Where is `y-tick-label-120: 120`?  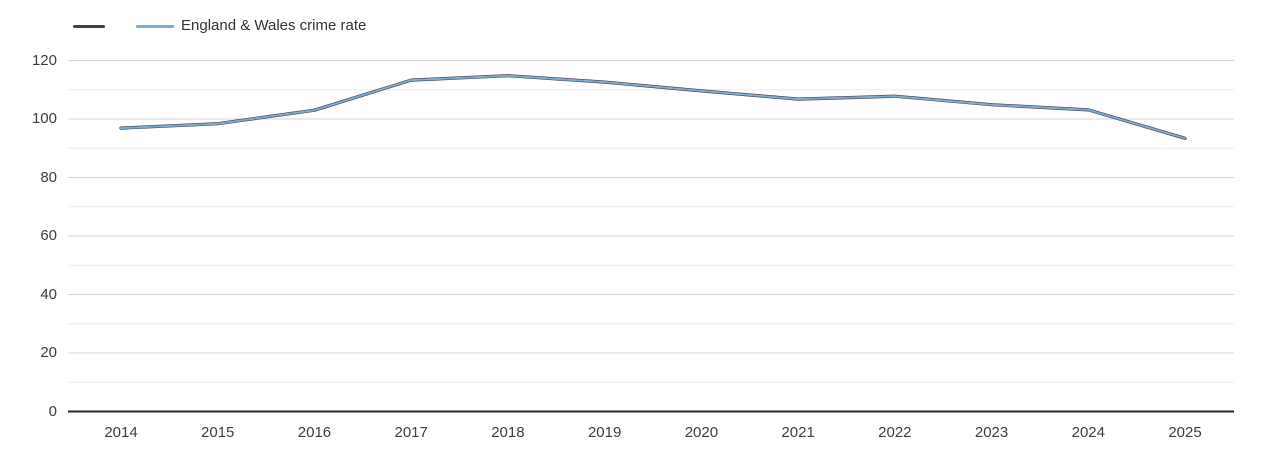
y-tick-label-120: 120 is located at coordinates (44, 60).